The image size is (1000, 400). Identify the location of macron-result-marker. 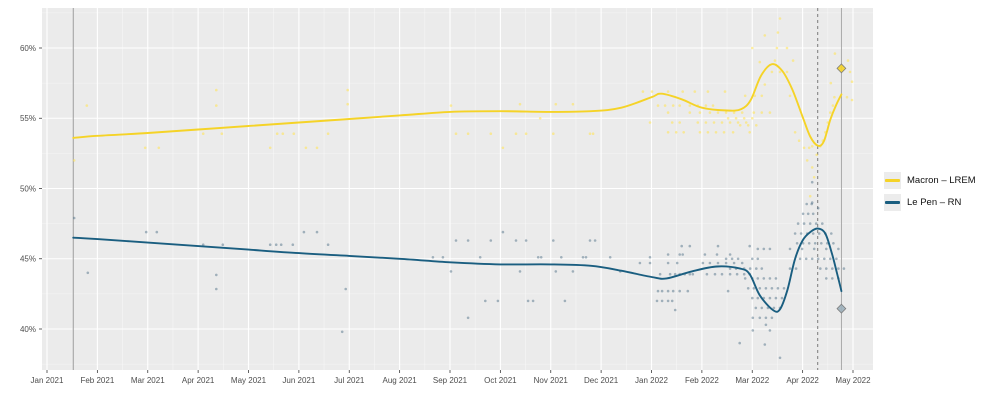
(841, 68).